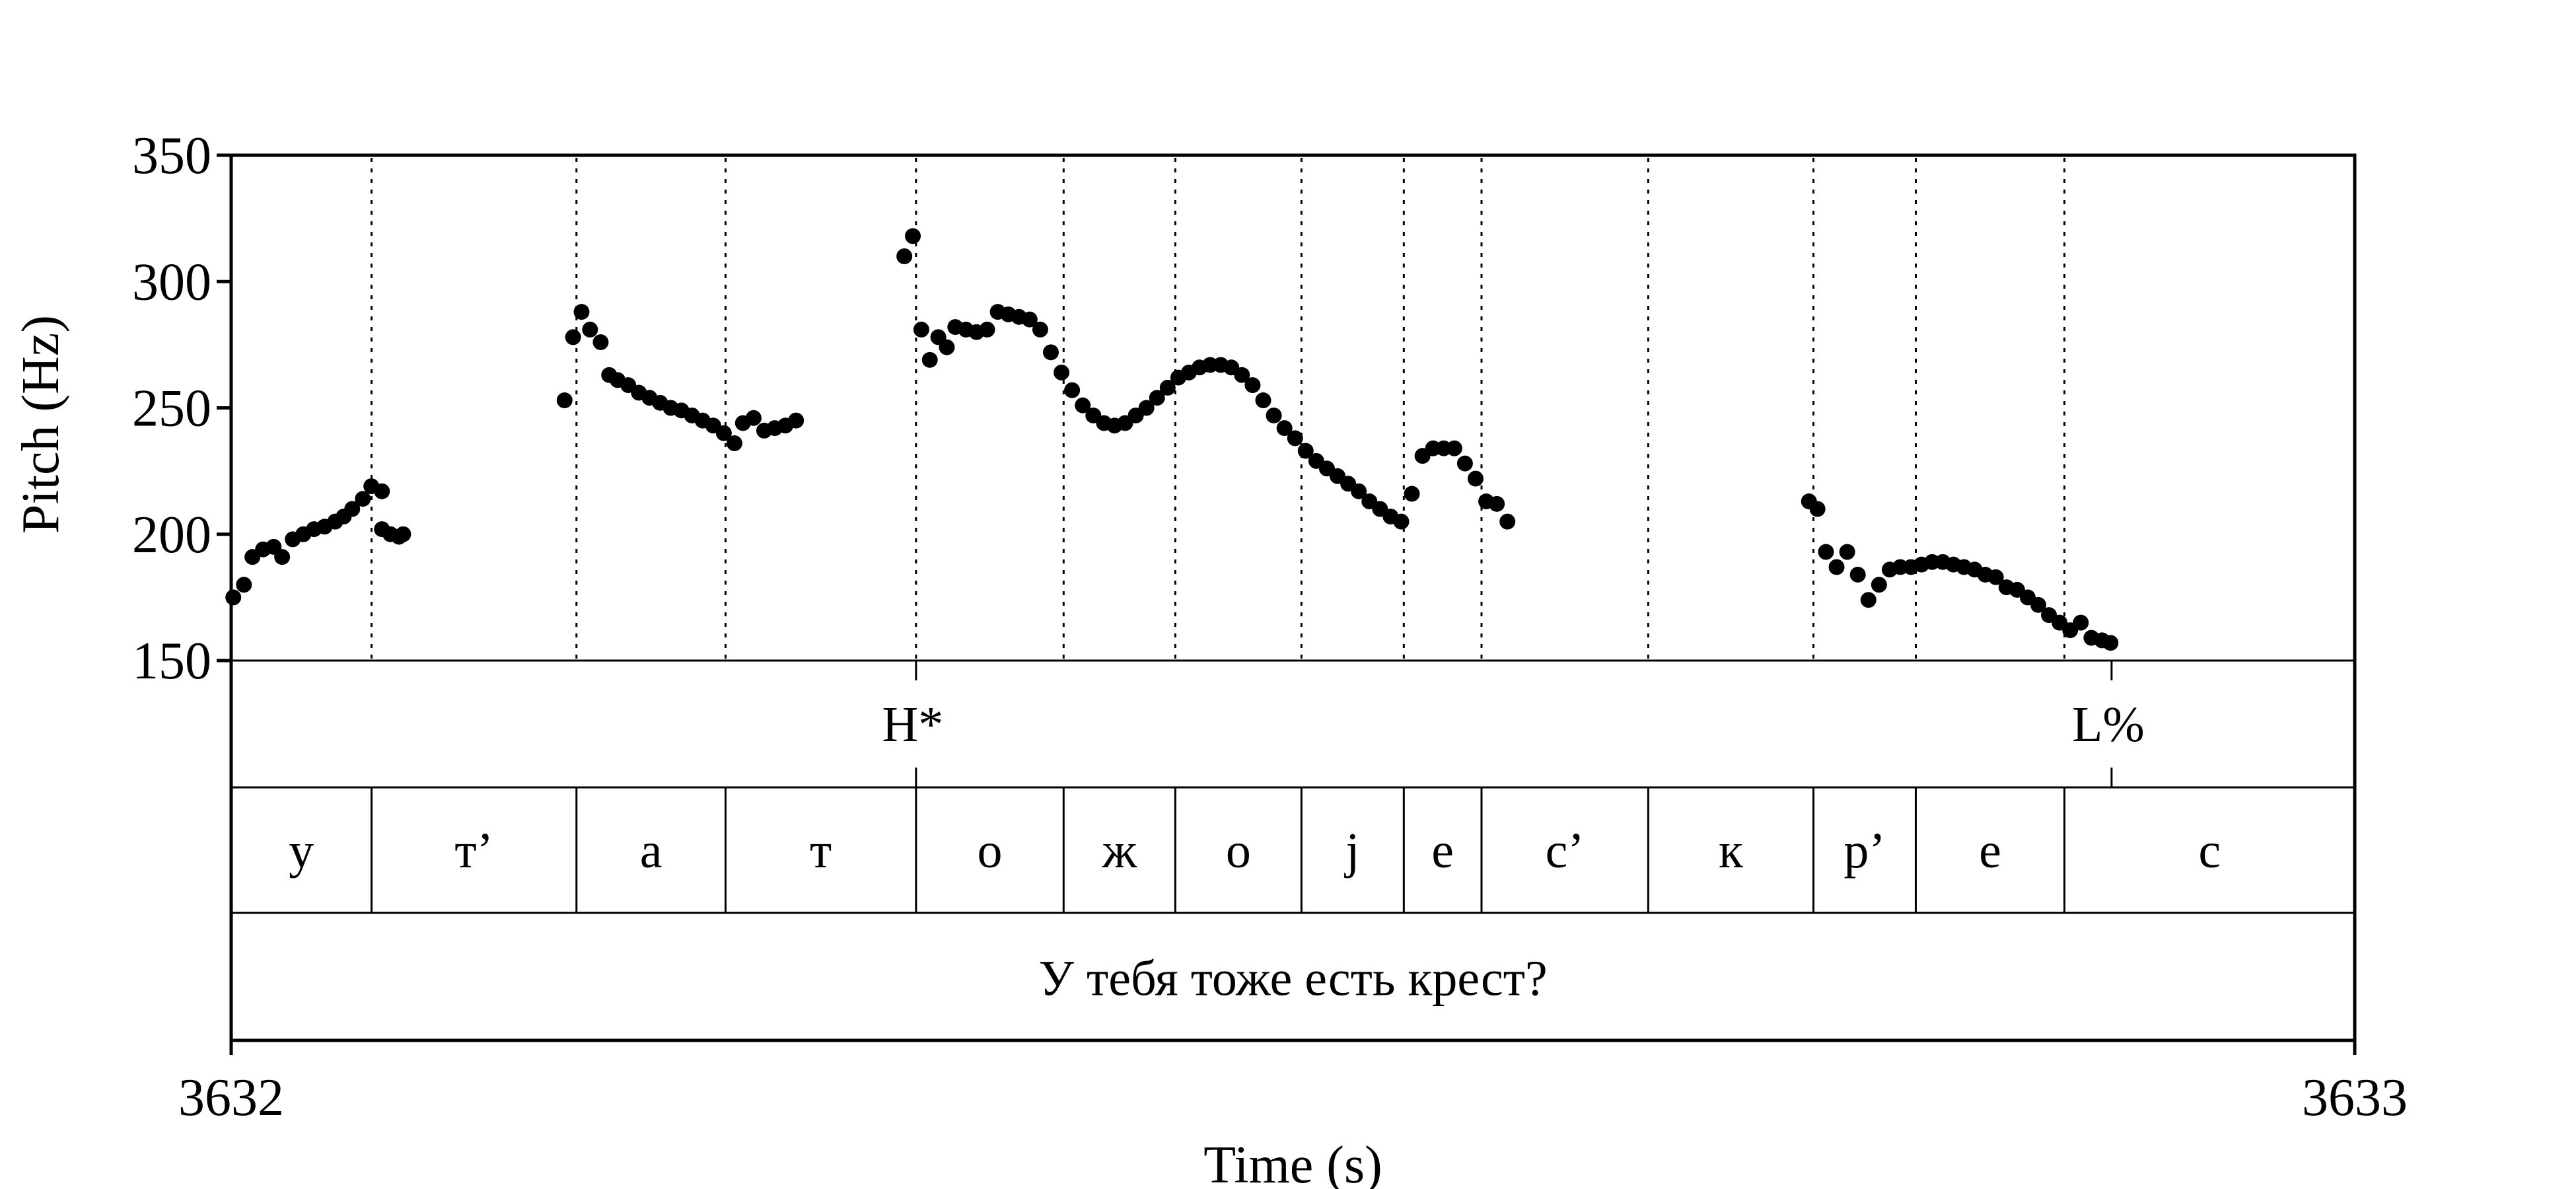  I want to click on phone-label: с, so click(2210, 851).